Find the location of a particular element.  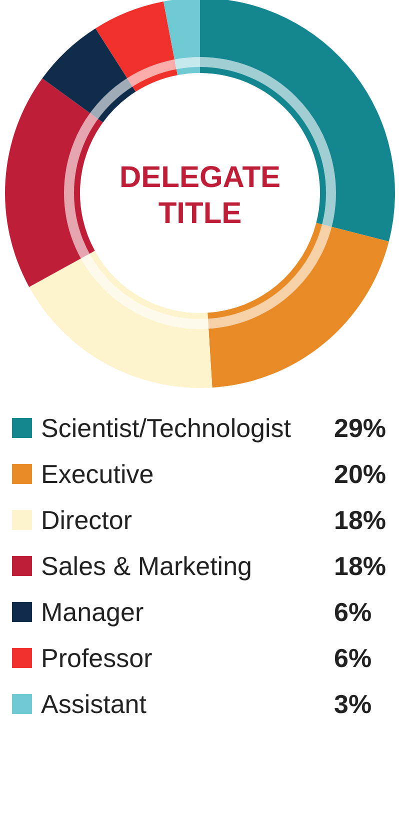

data-label: 3% is located at coordinates (353, 704).